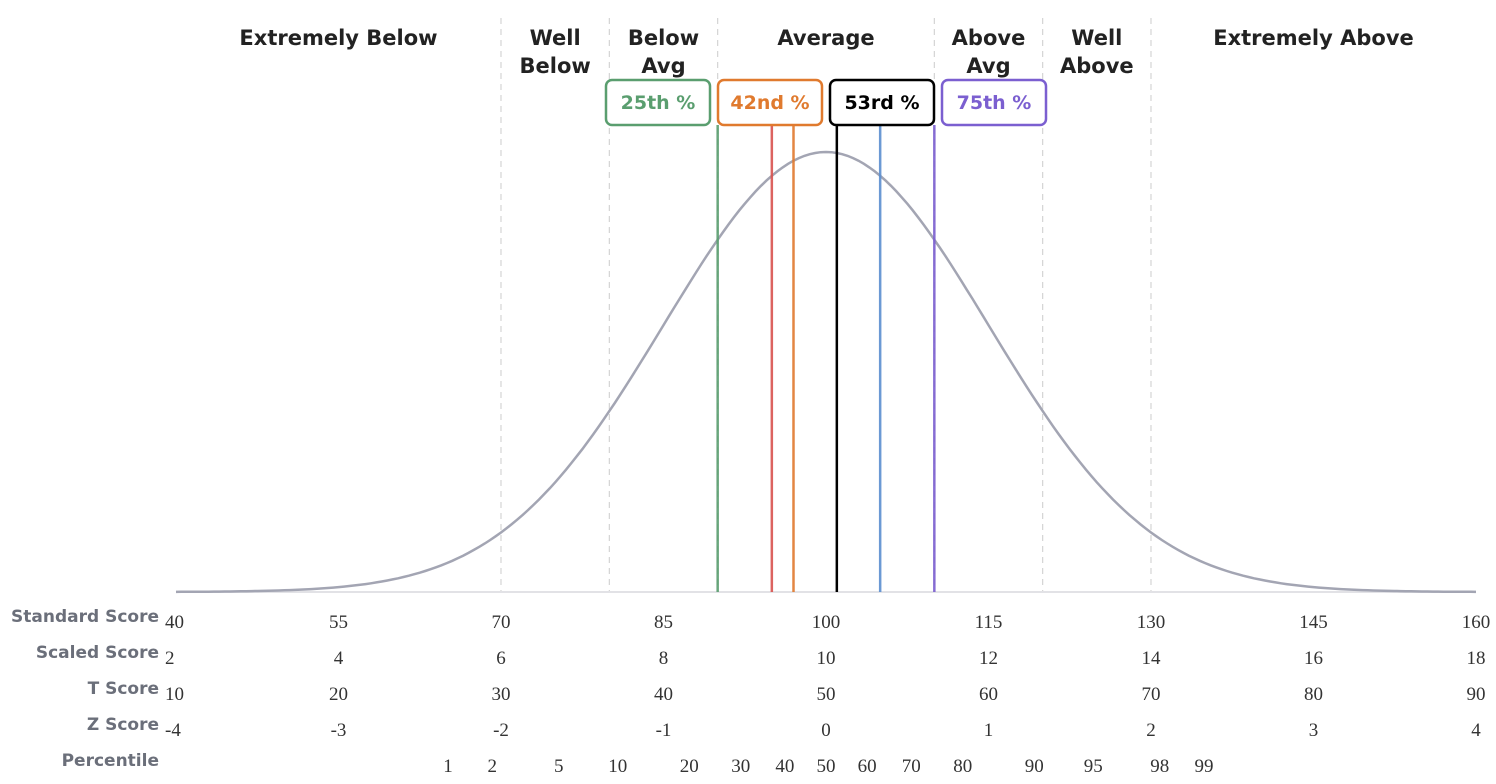 The height and width of the screenshot is (784, 1496). I want to click on percentile-tick: 70, so click(911, 766).